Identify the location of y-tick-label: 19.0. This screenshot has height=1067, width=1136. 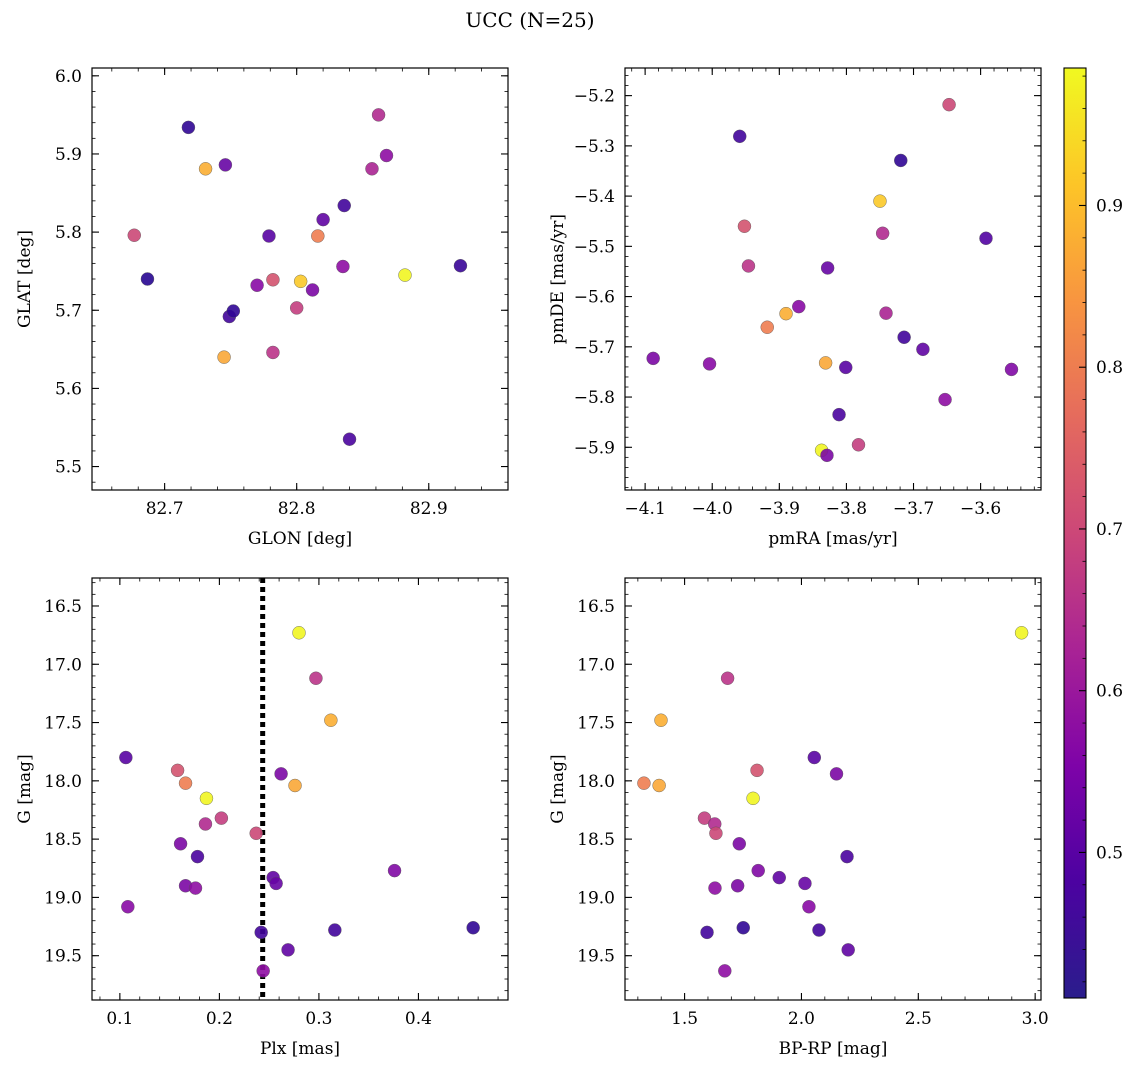
(596, 898).